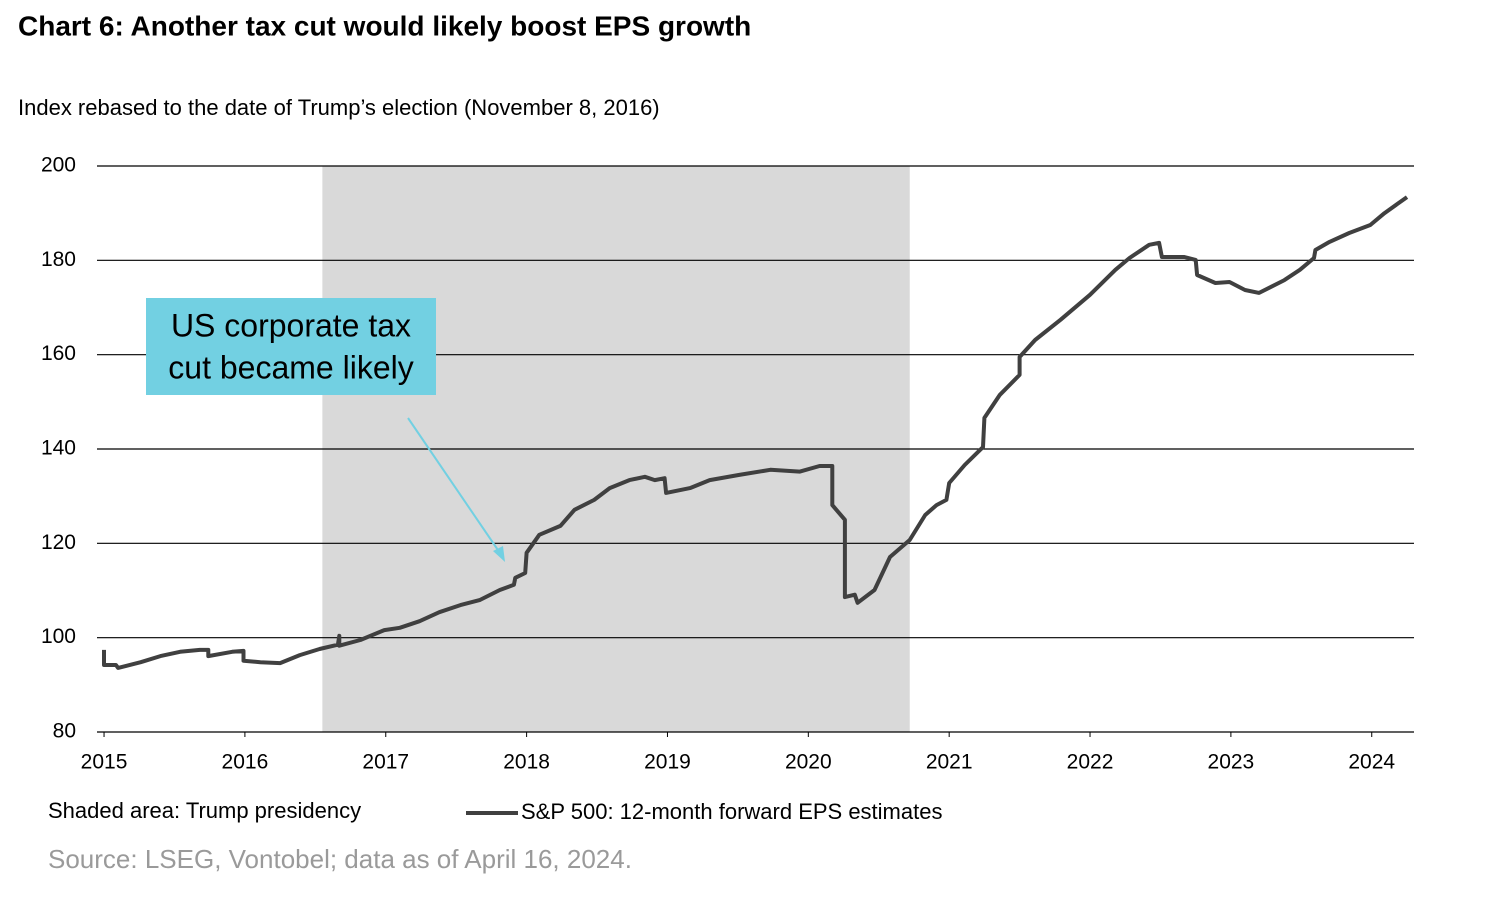 This screenshot has height=897, width=1500. I want to click on annotation-arrowhead, so click(499, 554).